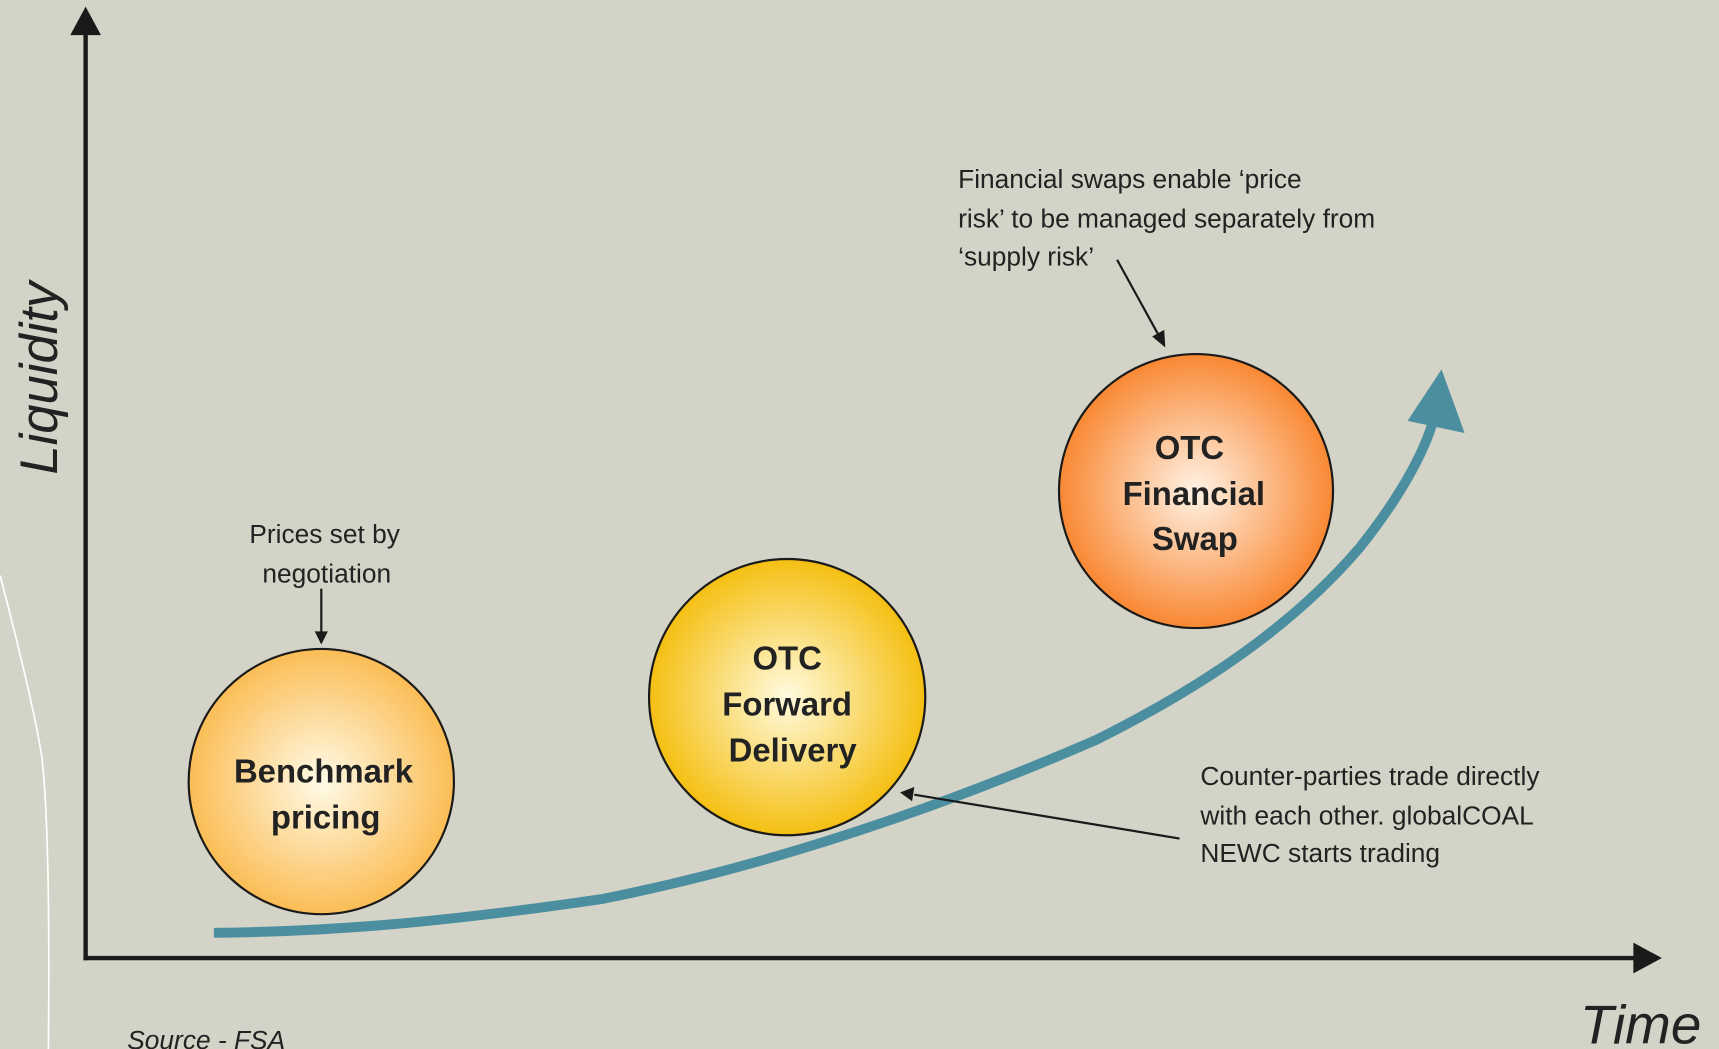 This screenshot has height=1049, width=1719. Describe the element at coordinates (1320, 853) in the screenshot. I see `annotation: NEWC starts trading` at that location.